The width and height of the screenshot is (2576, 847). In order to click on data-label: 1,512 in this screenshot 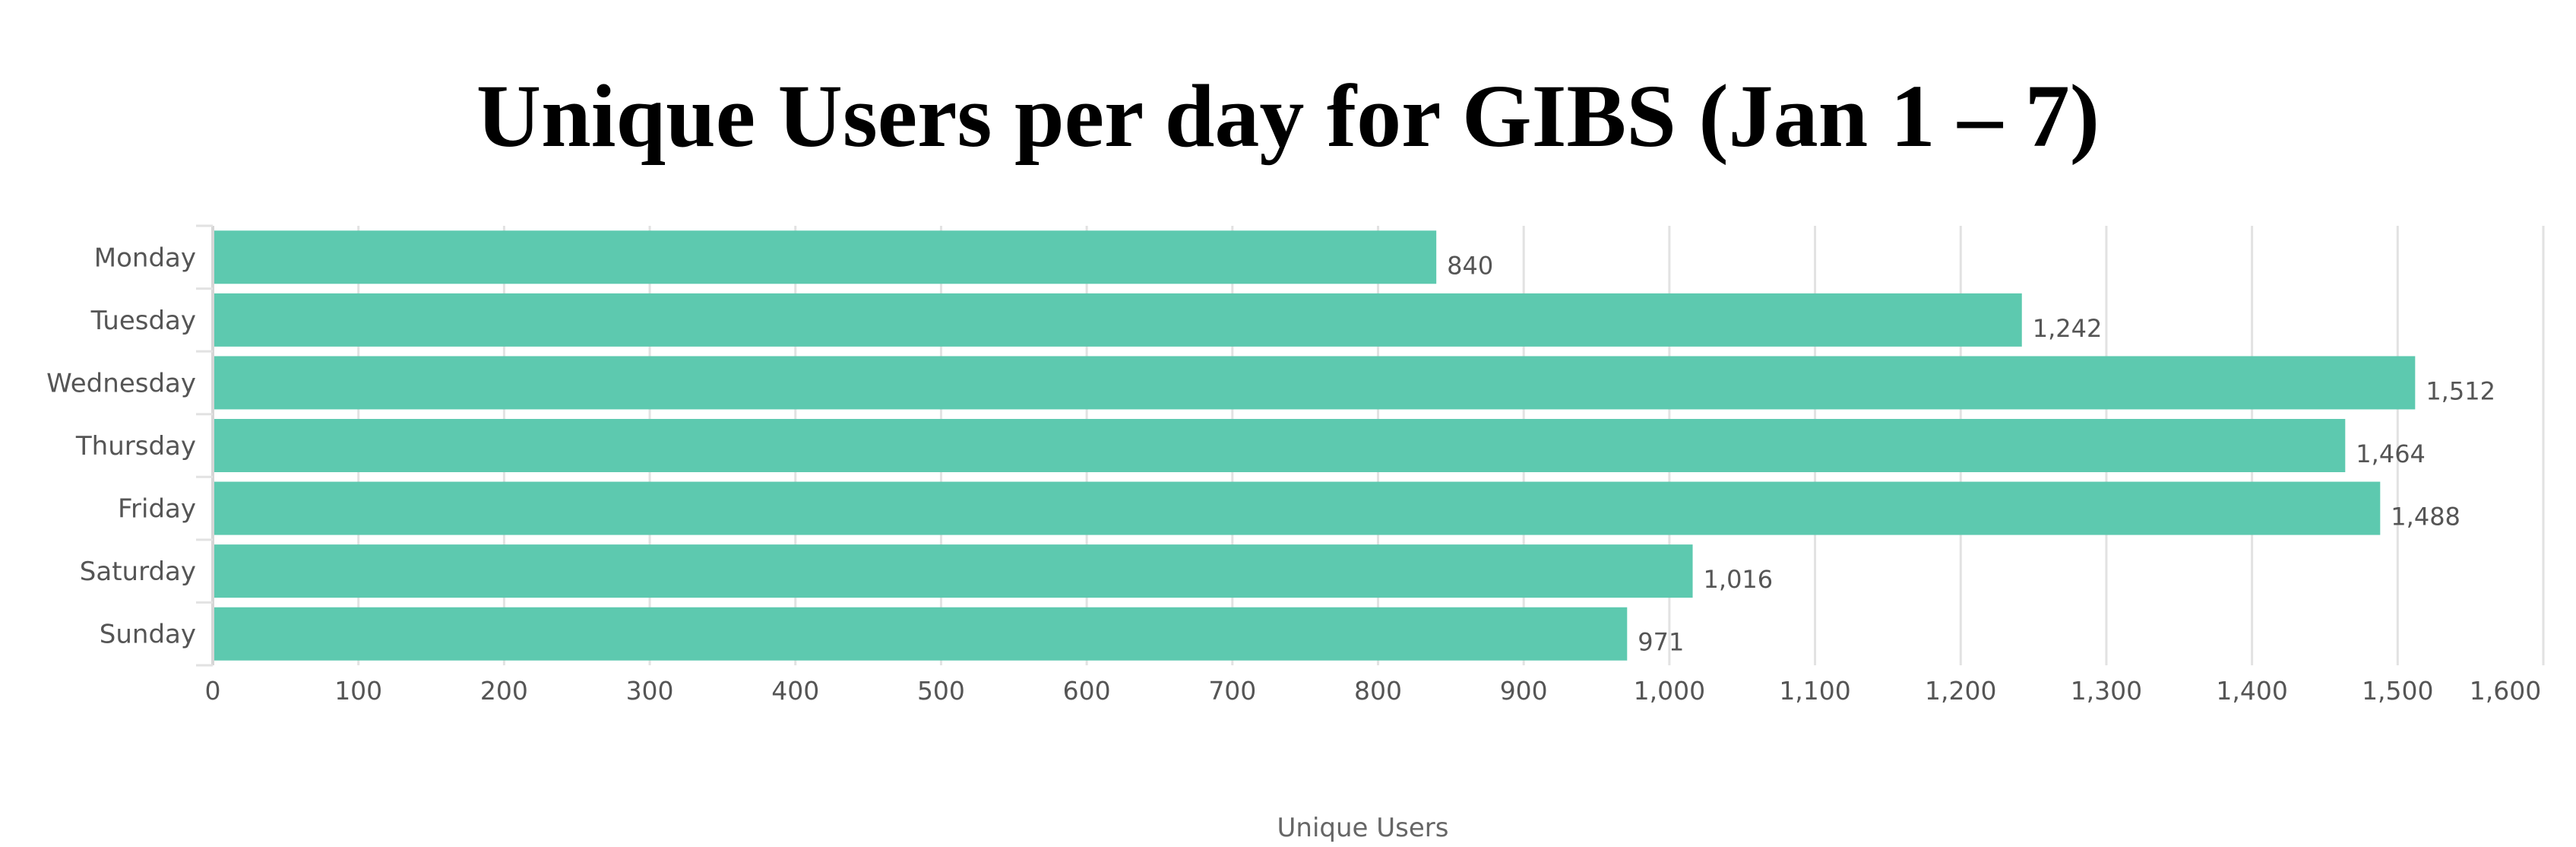, I will do `click(2460, 390)`.